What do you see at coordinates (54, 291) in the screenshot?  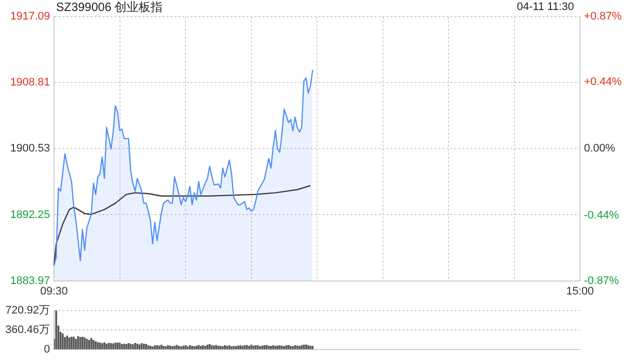 I see `x-tick-label: 09:30` at bounding box center [54, 291].